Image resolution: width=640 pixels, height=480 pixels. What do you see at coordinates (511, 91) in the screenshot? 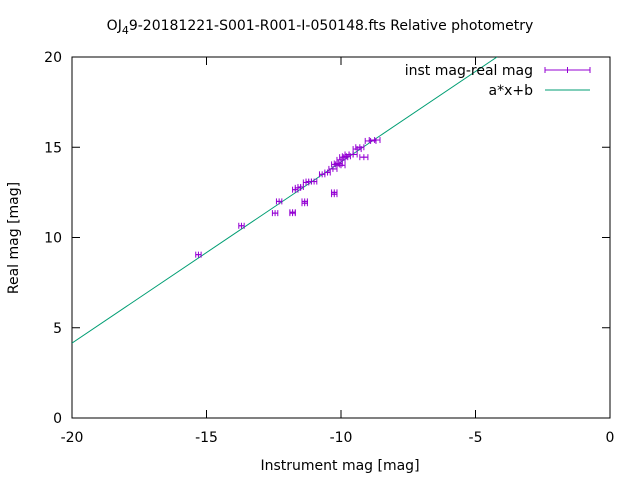
I see `legend-label-fit: a*x+b` at bounding box center [511, 91].